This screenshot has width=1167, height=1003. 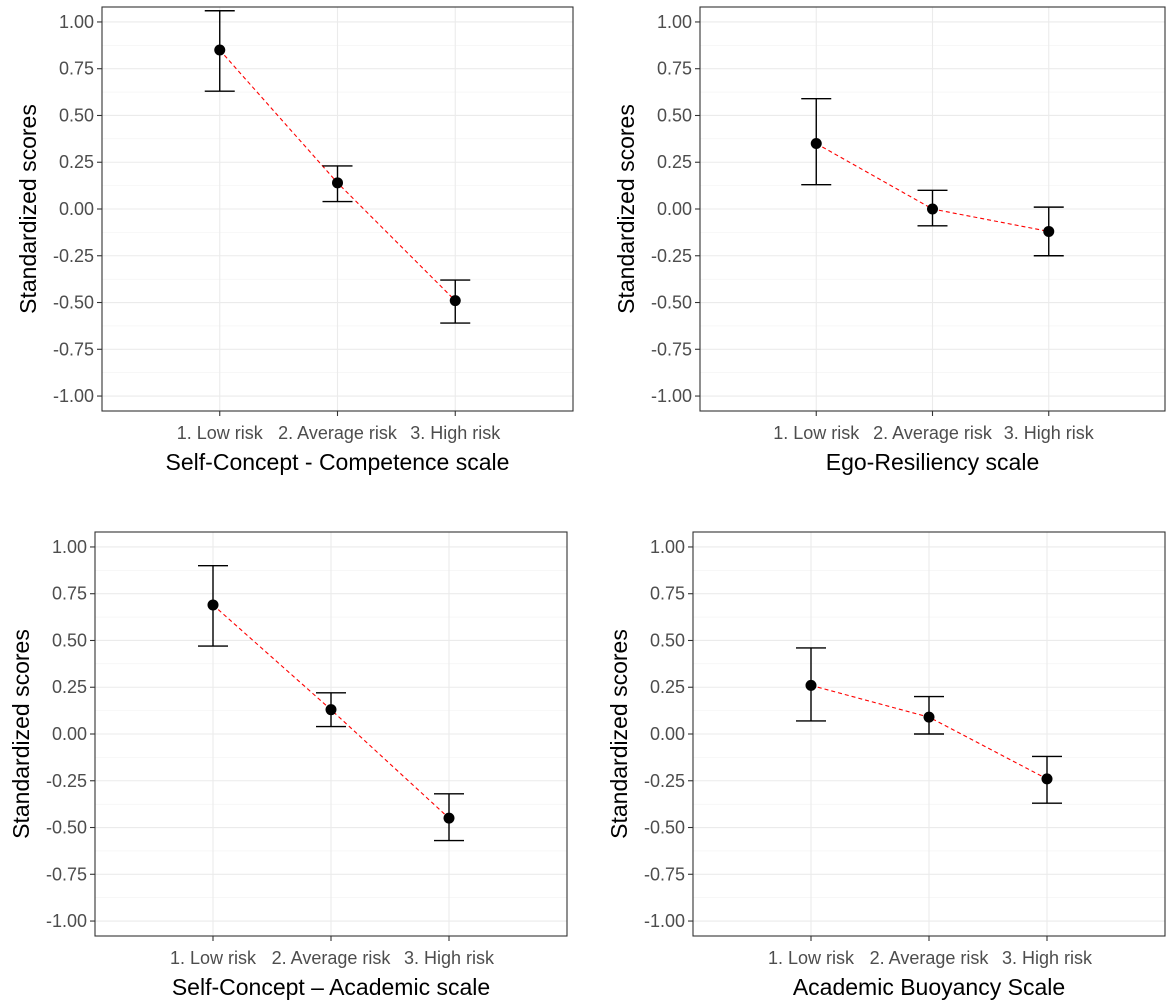 What do you see at coordinates (331, 987) in the screenshot?
I see `x-axis-title: Self-Concept – Academic scale` at bounding box center [331, 987].